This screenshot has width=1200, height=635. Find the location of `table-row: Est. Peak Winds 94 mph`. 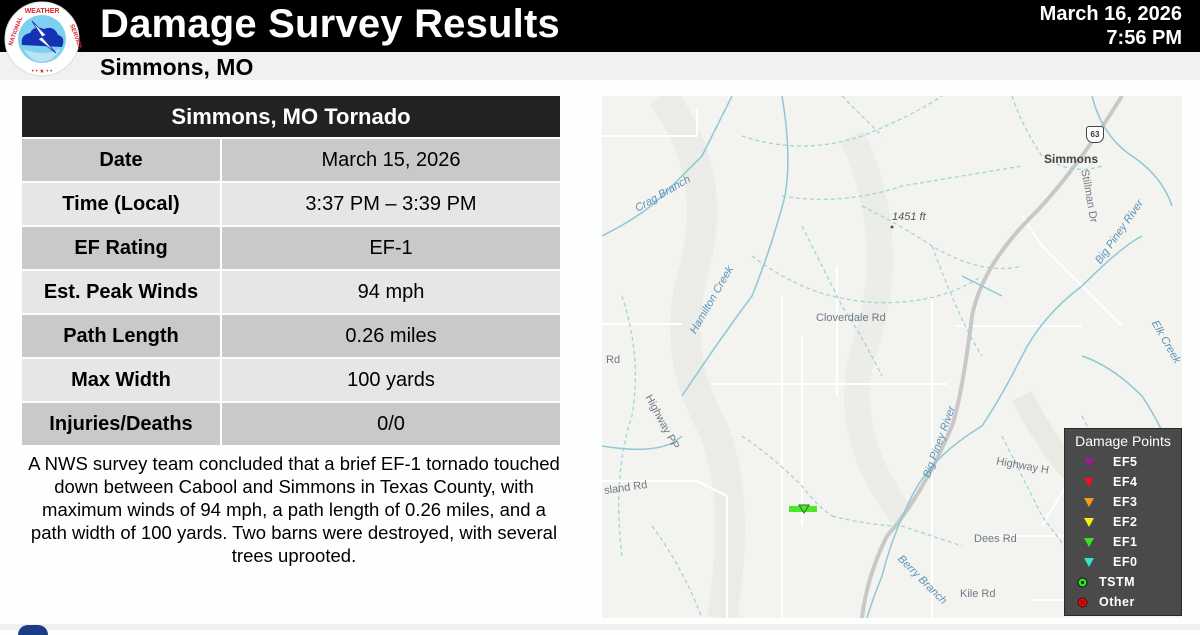

table-row: Est. Peak Winds 94 mph is located at coordinates (291, 291).